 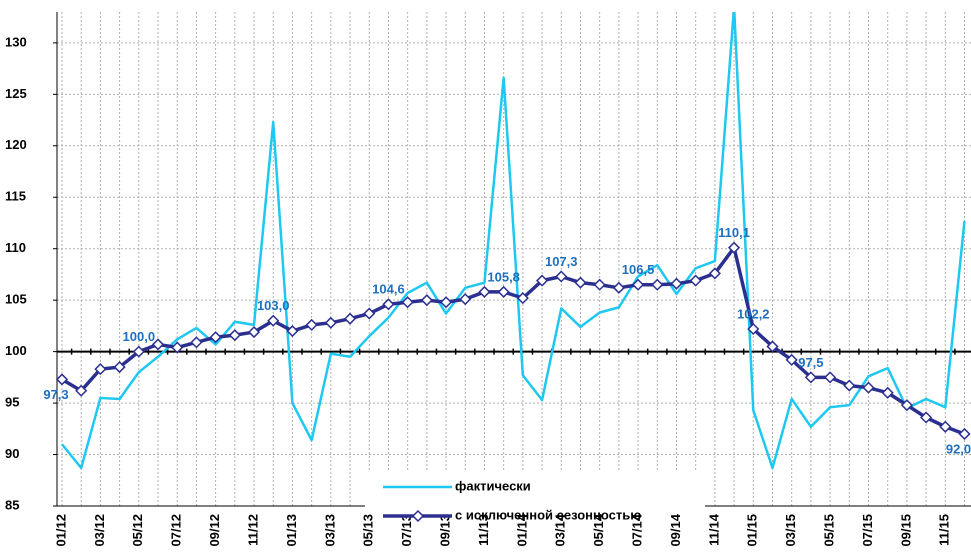 I want to click on data-label: 97,5, so click(x=810, y=362).